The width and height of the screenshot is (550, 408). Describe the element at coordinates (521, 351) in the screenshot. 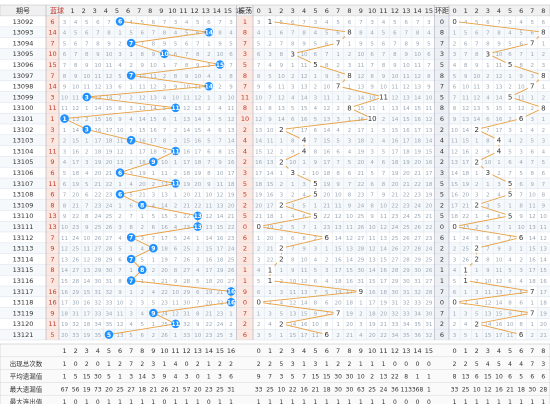

I see `stats-mod-col-header: 6` at that location.